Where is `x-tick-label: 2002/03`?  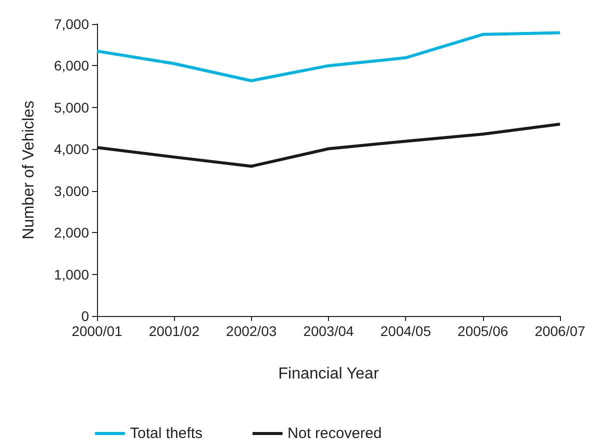
x-tick-label: 2002/03 is located at coordinates (251, 331).